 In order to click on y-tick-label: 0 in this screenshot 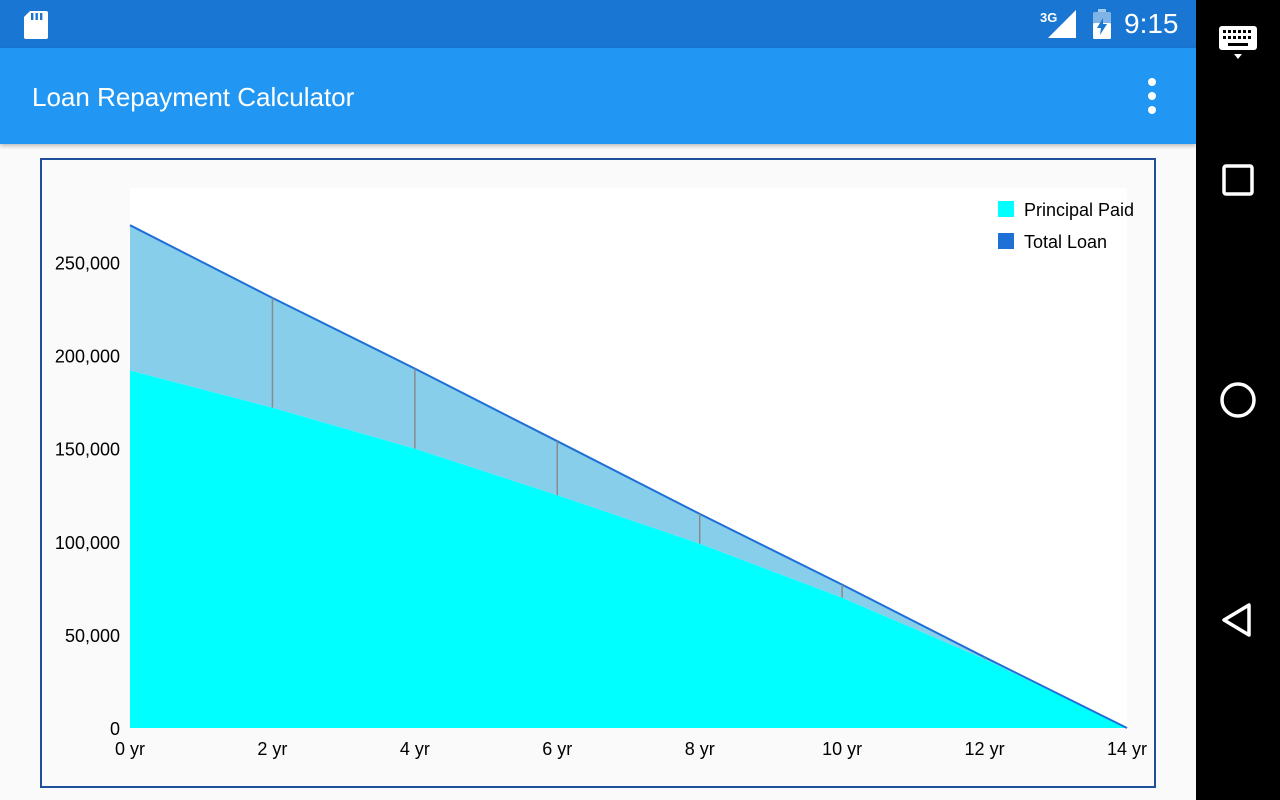, I will do `click(115, 729)`.